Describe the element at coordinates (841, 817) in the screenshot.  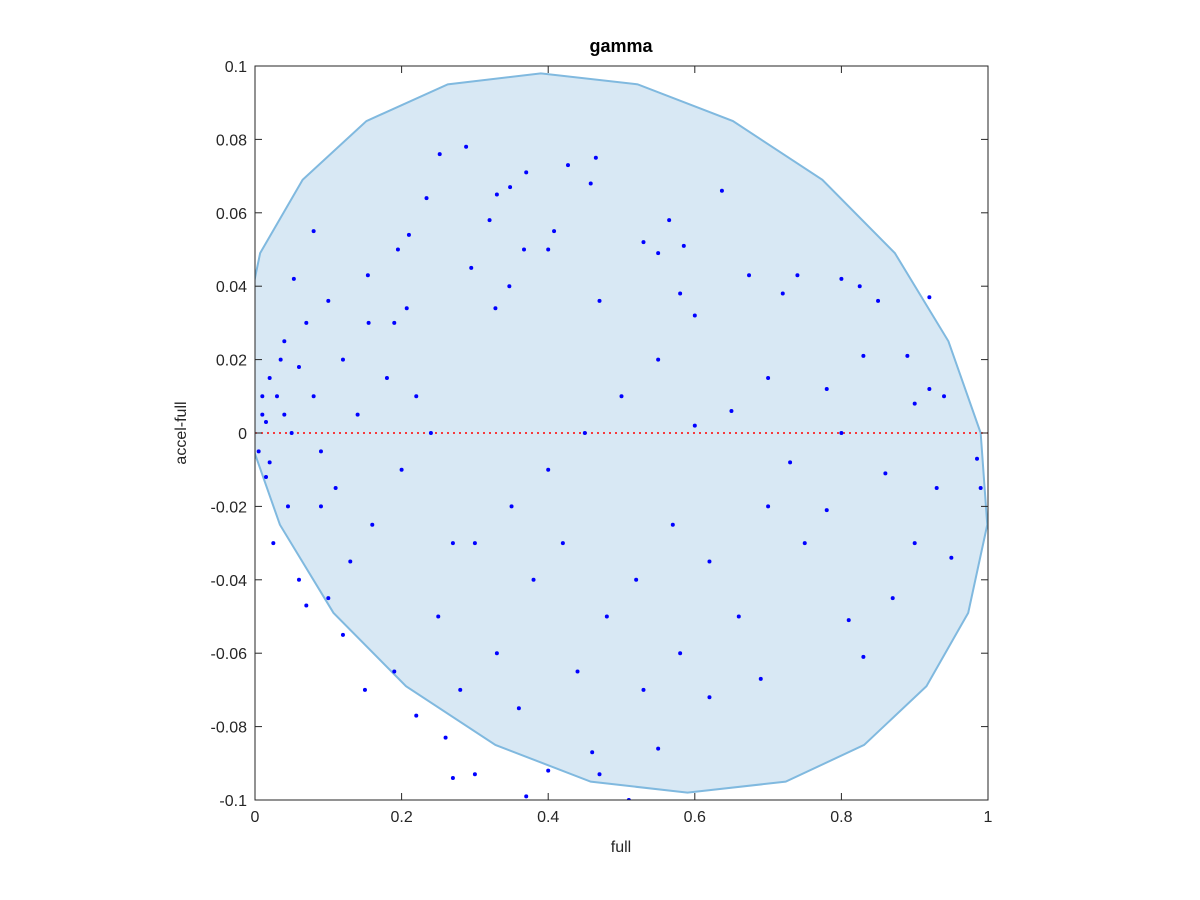
I see `x-tick-label: 0.8` at that location.